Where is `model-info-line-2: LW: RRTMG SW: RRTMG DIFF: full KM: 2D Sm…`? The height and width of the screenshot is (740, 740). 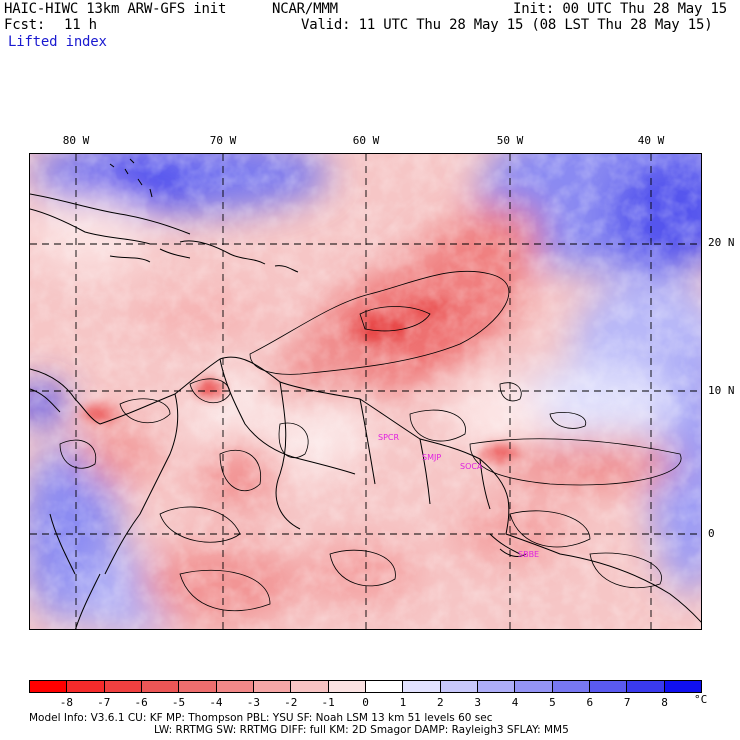
model-info-line-2: LW: RRTMG SW: RRTMG DIFF: full KM: 2D Sm… is located at coordinates (361, 730).